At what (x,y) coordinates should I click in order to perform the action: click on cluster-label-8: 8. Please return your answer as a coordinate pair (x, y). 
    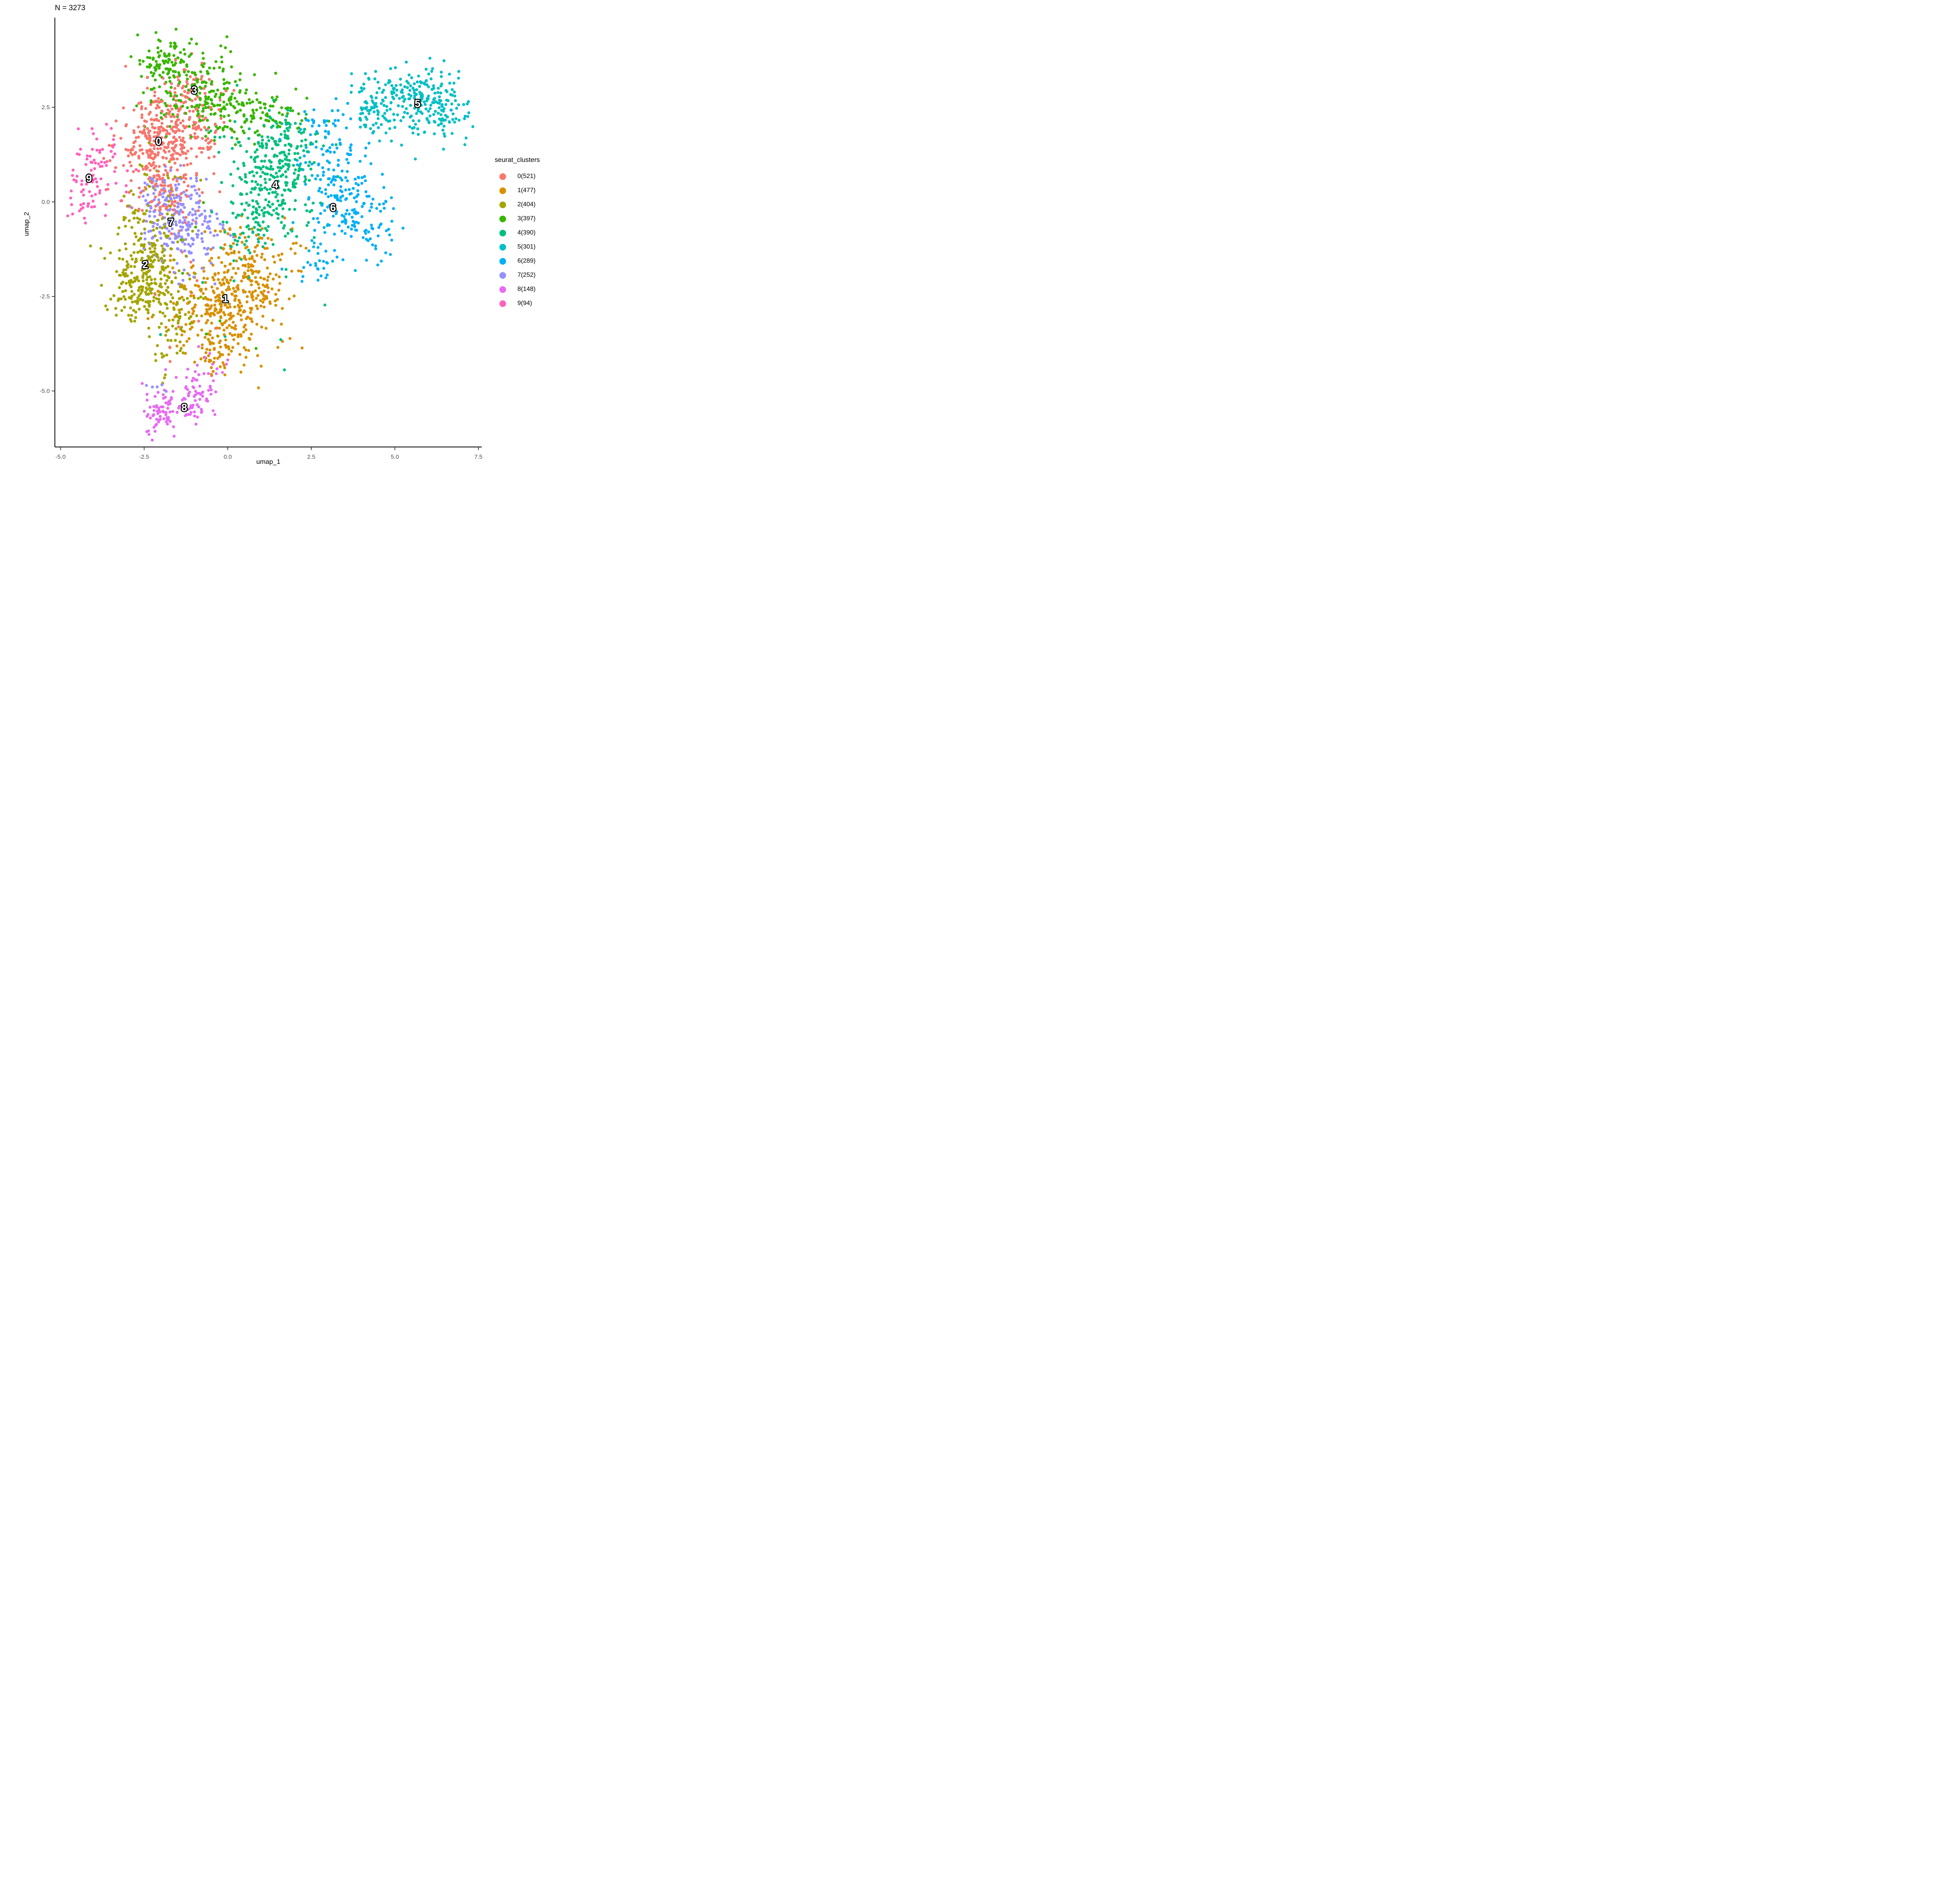
    Looking at the image, I should click on (184, 408).